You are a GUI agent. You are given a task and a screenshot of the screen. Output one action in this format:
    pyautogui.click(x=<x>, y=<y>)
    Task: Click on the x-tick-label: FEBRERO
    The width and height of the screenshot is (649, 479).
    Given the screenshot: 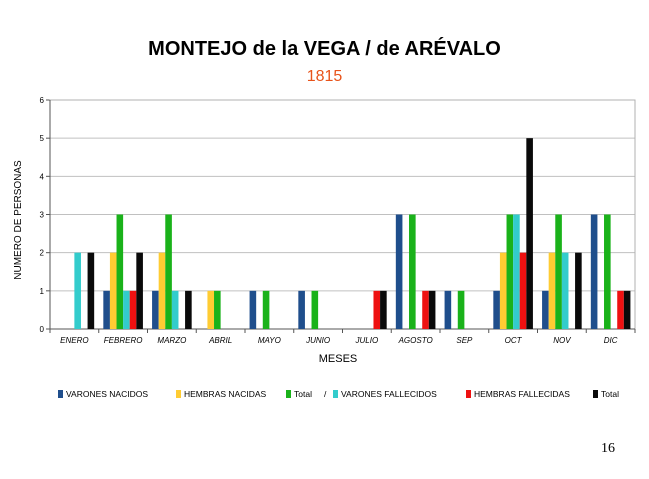 What is the action you would take?
    pyautogui.click(x=123, y=340)
    